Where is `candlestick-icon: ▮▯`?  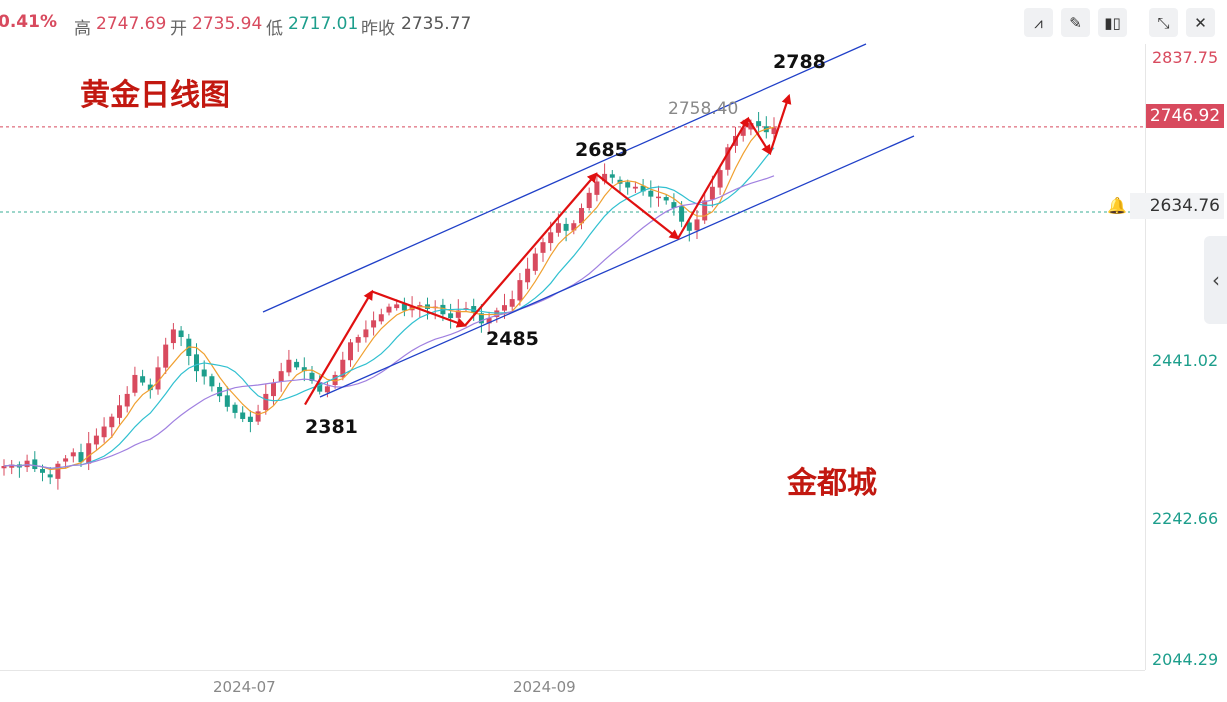
candlestick-icon: ▮▯ is located at coordinates (1112, 22).